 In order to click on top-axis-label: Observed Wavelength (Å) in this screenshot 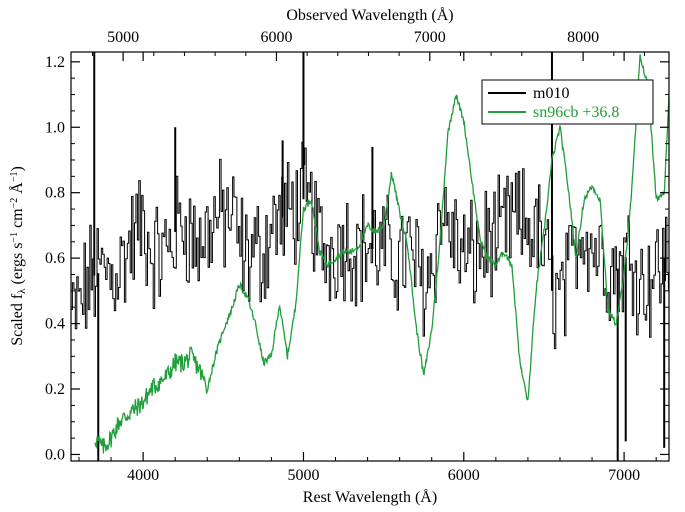, I will do `click(369, 15)`.